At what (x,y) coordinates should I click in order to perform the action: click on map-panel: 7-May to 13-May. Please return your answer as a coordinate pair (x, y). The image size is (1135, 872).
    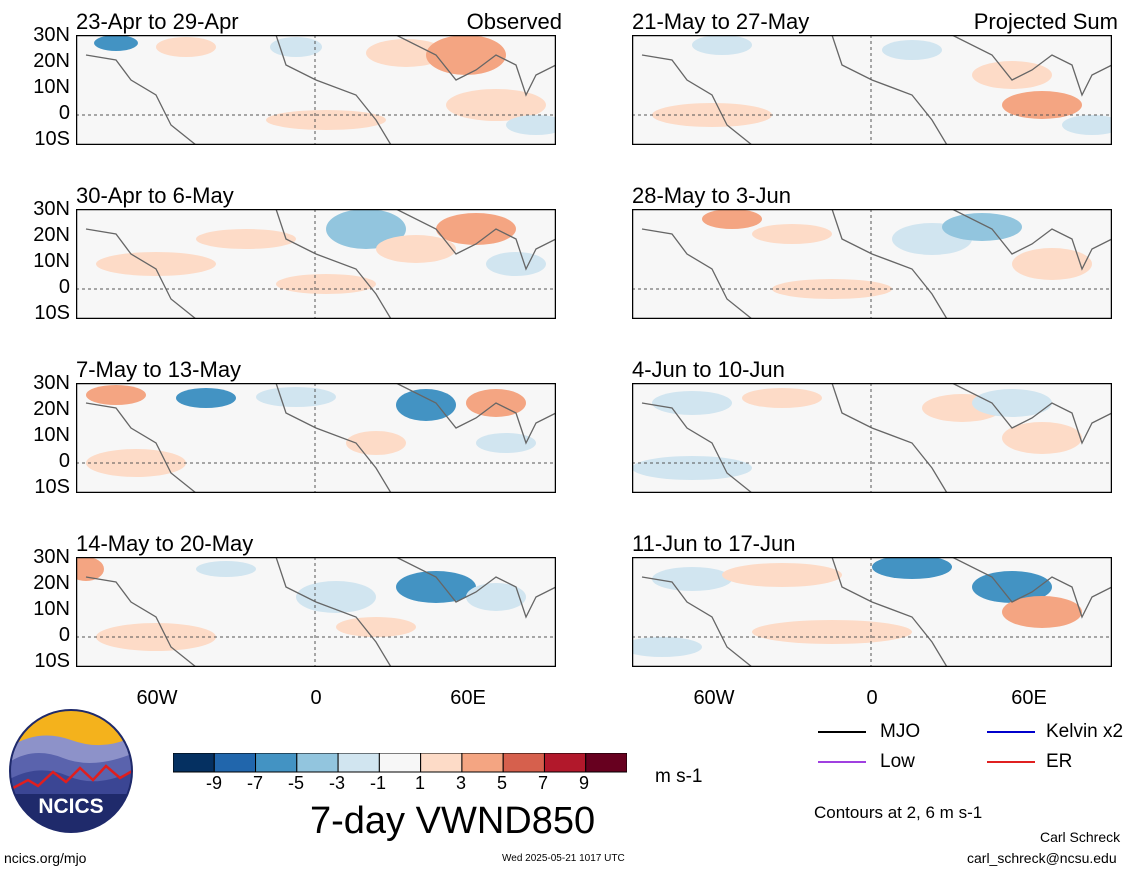
    Looking at the image, I should click on (316, 425).